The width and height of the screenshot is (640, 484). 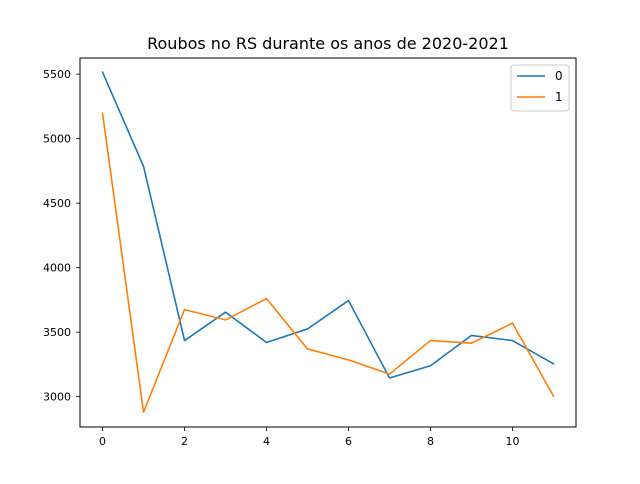 I want to click on legend-label-1: 1, so click(x=559, y=97).